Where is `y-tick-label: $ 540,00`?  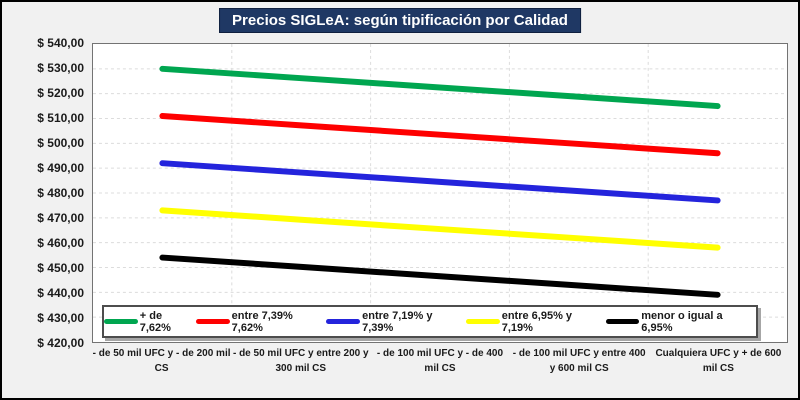 y-tick-label: $ 540,00 is located at coordinates (60, 43).